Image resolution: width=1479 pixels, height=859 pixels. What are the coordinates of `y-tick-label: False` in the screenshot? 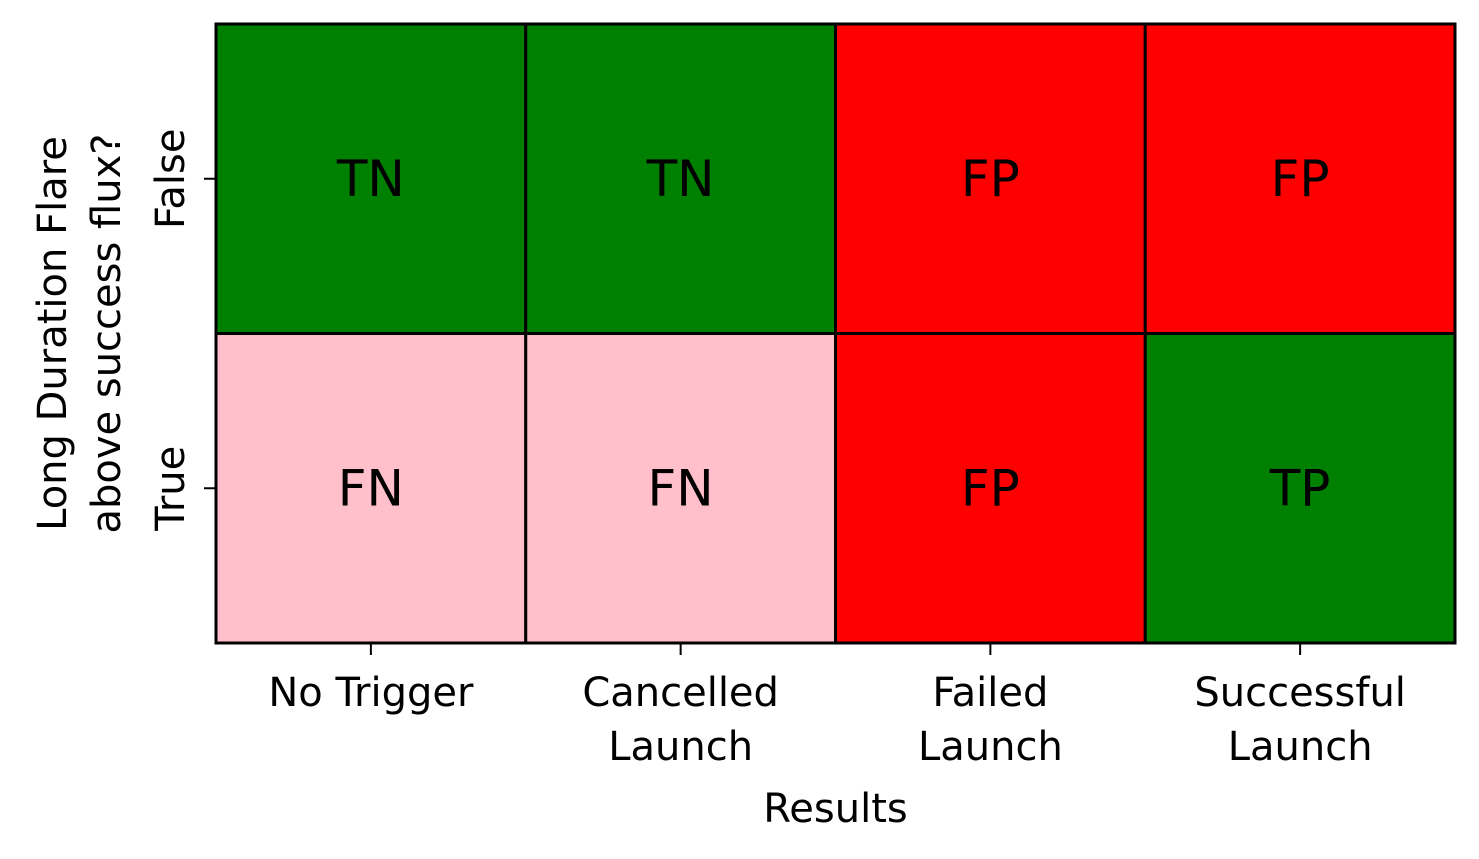 It's located at (171, 179).